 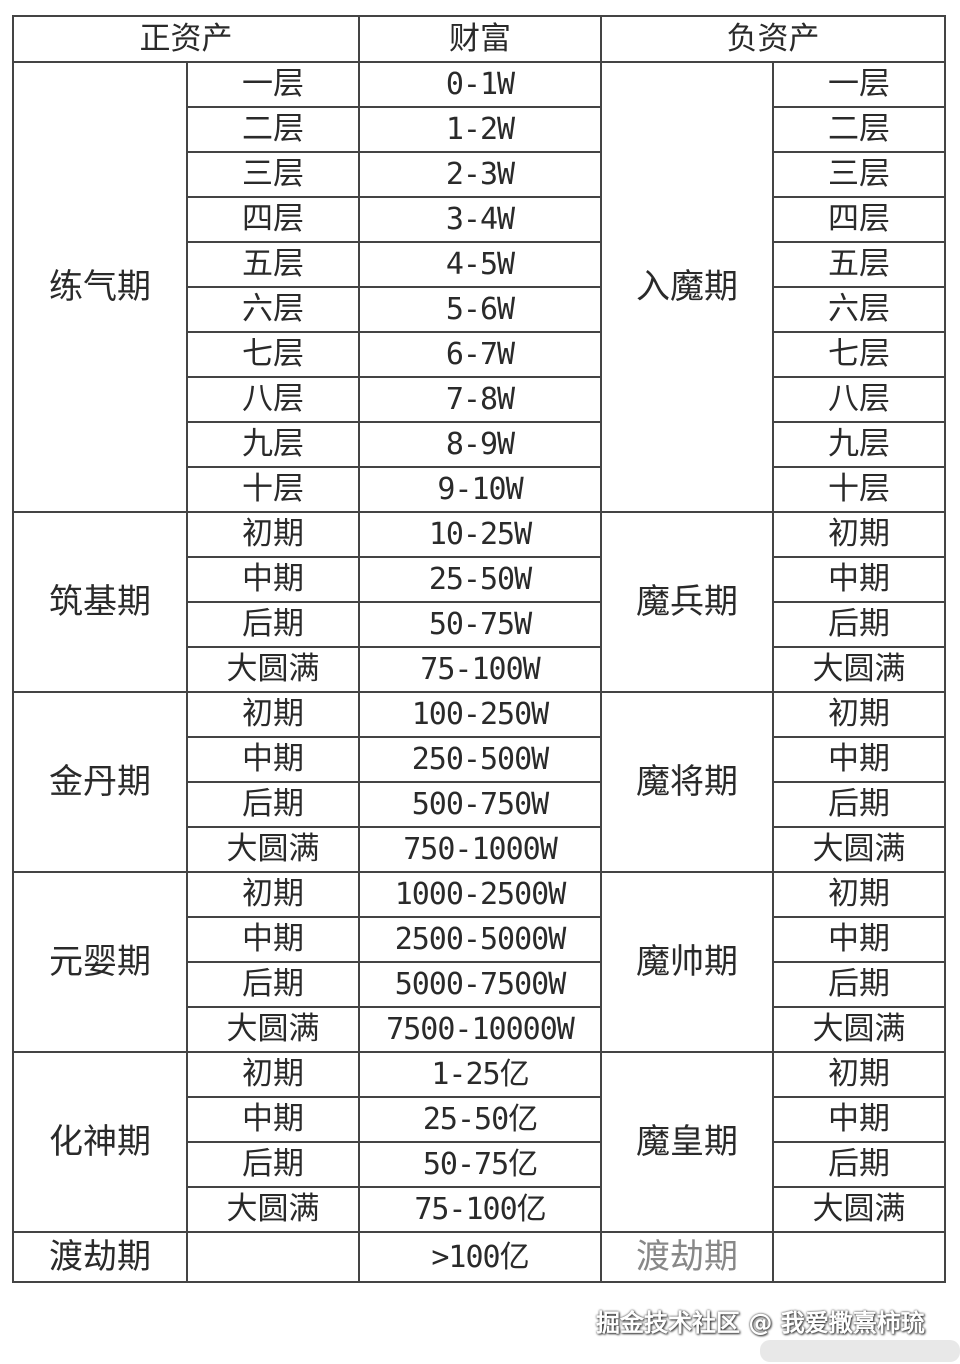 I want to click on negative-substage: 五层, so click(x=859, y=264).